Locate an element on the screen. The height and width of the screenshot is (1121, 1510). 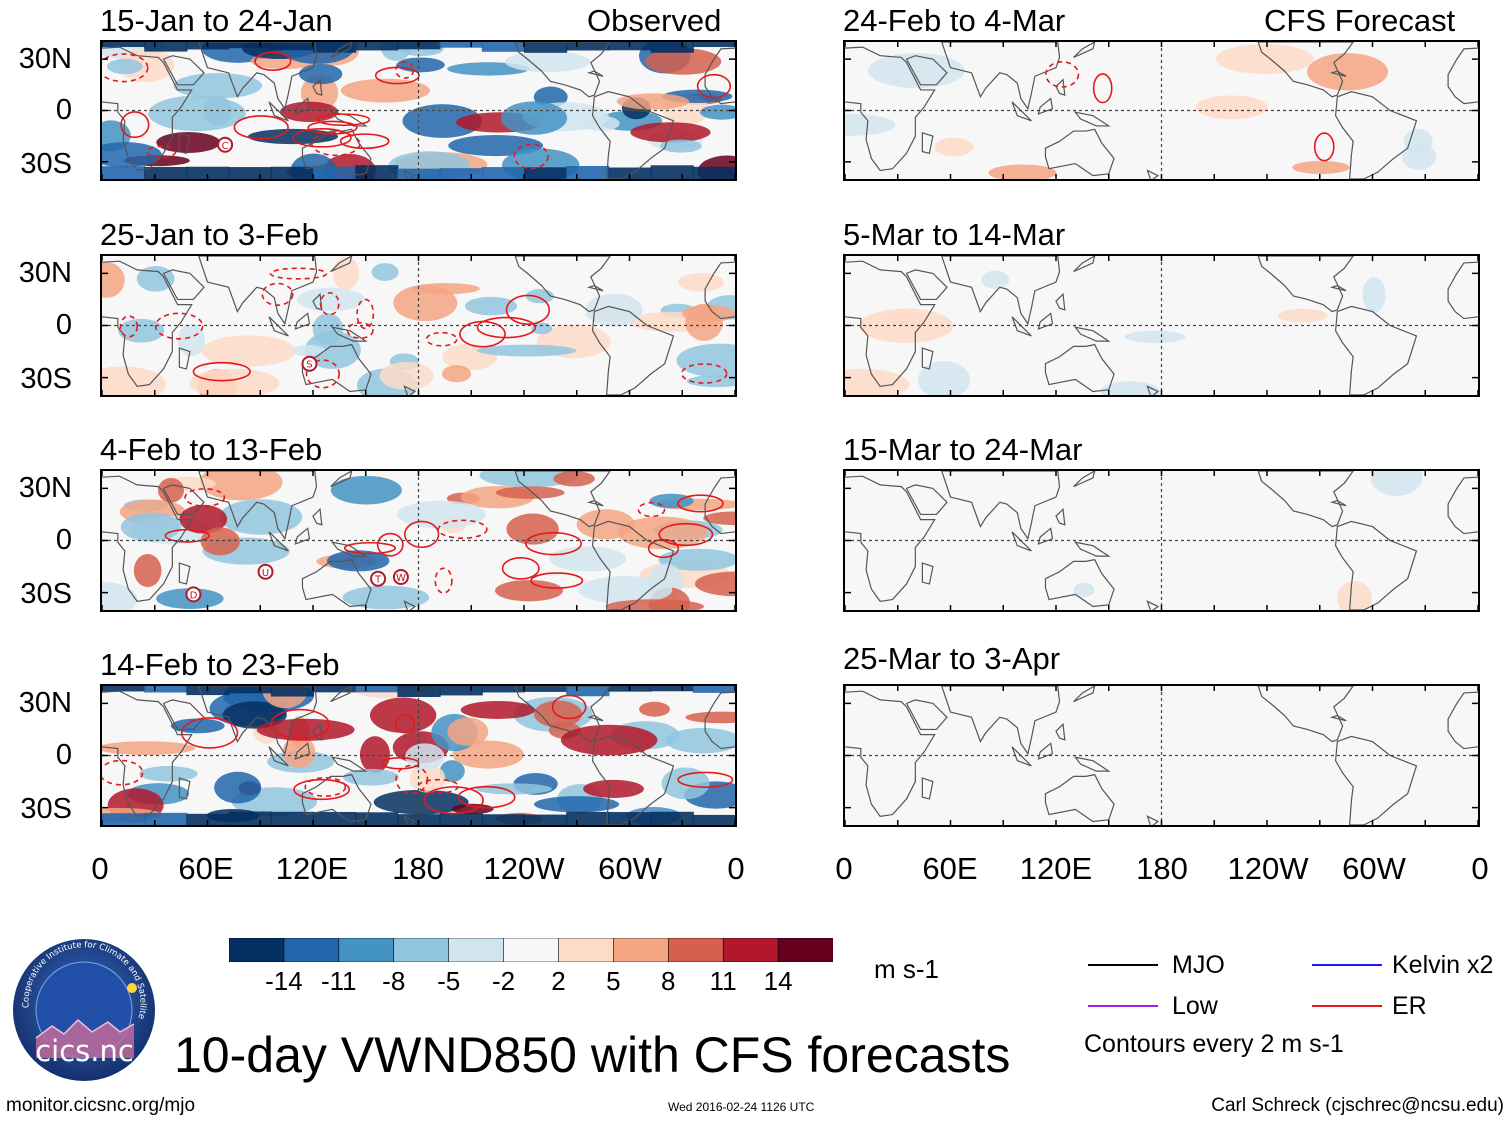
colorbar-label: -11 is located at coordinates (338, 981).